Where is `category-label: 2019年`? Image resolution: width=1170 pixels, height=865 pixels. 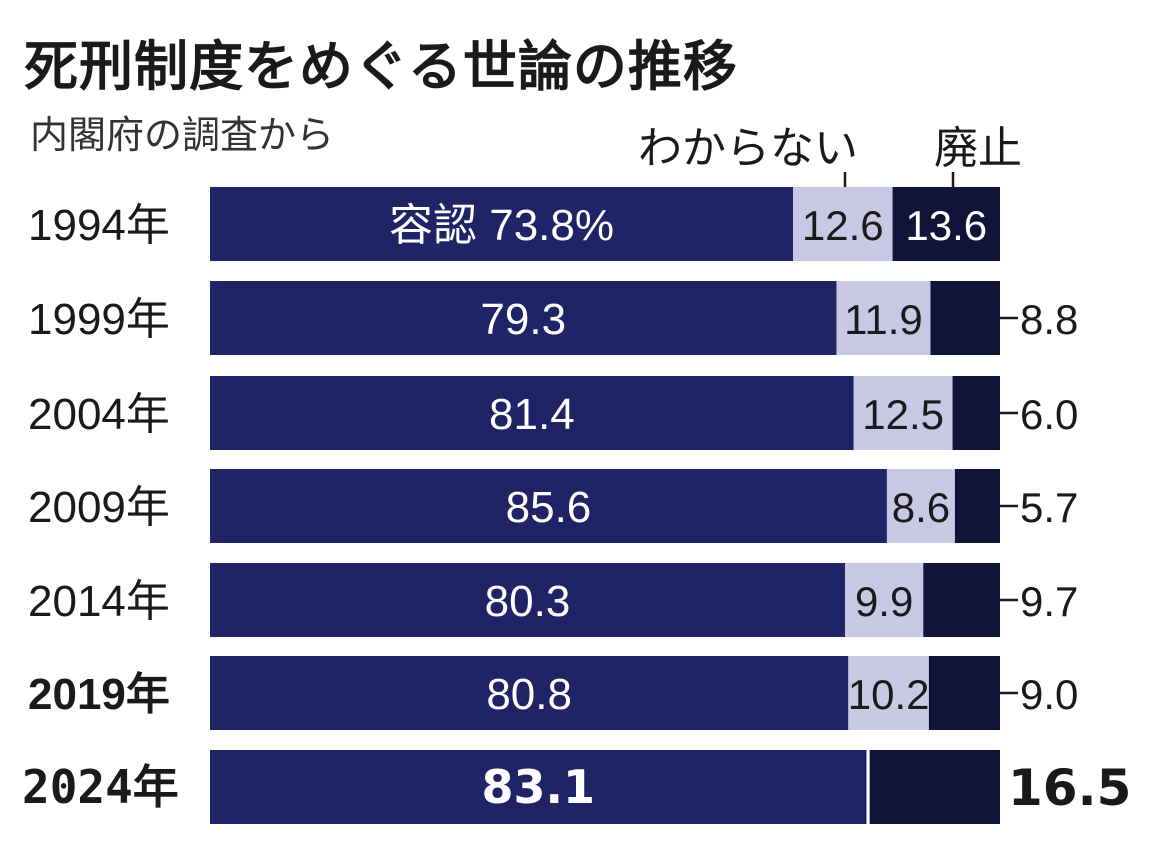 category-label: 2019年 is located at coordinates (99, 694).